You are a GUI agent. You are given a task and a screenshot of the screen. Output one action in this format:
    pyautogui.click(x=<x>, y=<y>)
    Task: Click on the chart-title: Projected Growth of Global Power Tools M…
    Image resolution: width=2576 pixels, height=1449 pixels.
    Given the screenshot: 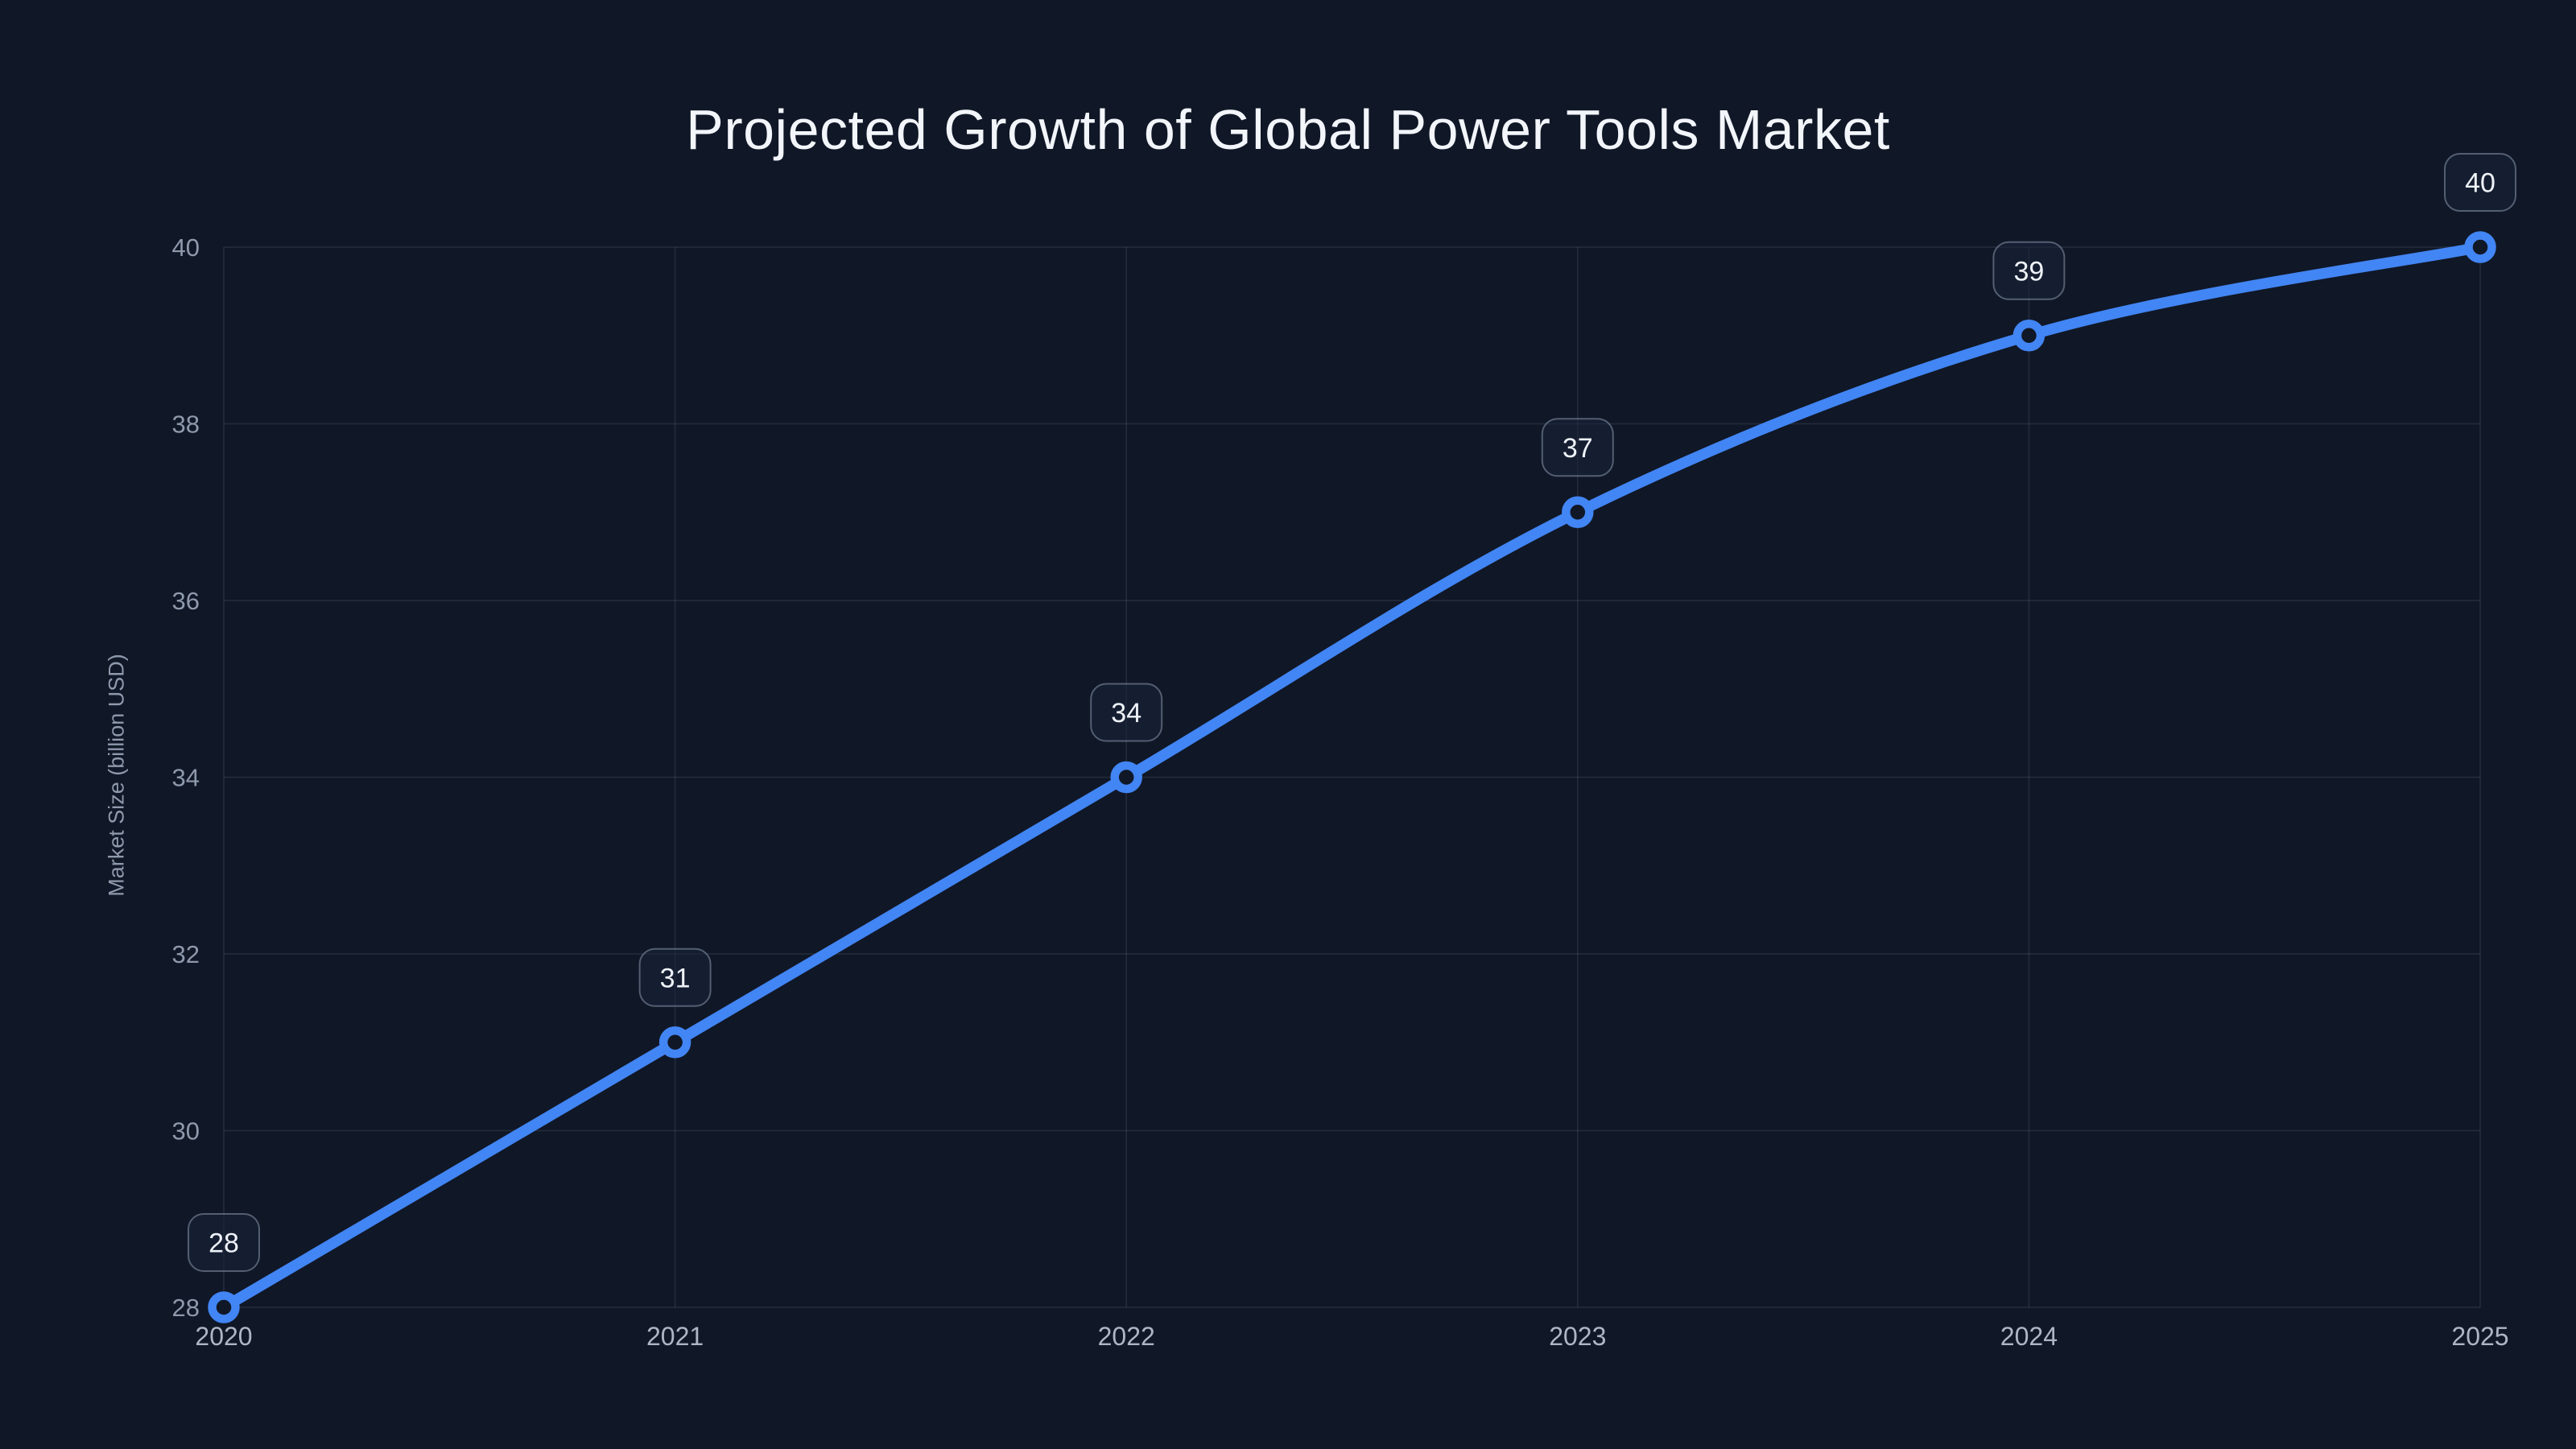 What is the action you would take?
    pyautogui.click(x=1288, y=129)
    